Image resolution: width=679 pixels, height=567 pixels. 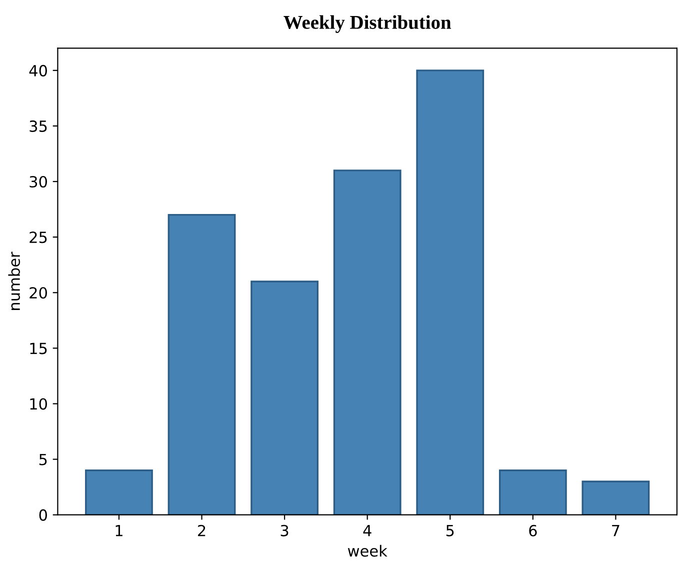 I want to click on x-axis-title: week, so click(x=368, y=550).